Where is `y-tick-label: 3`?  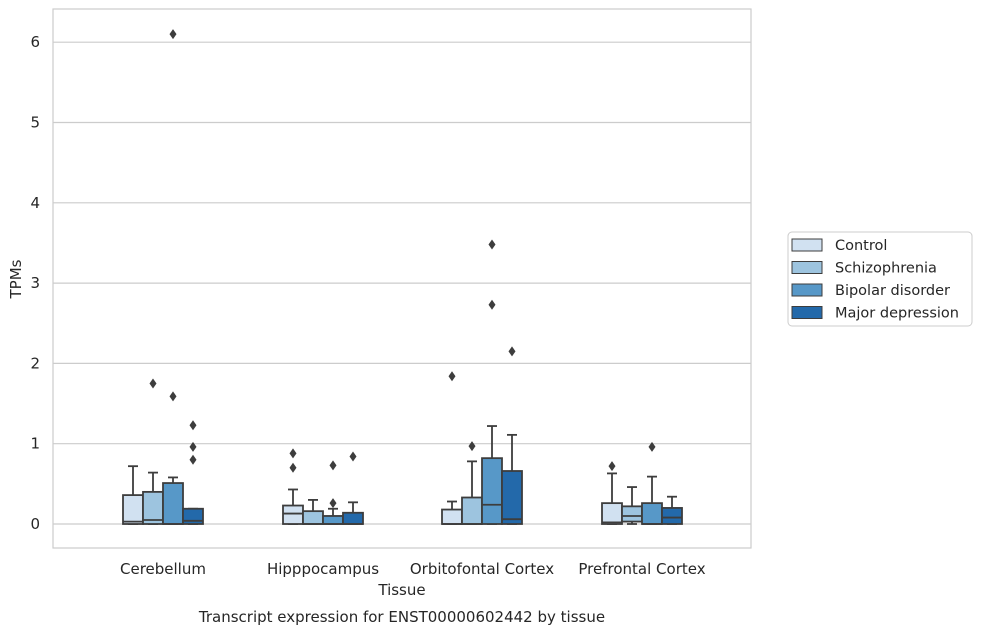 y-tick-label: 3 is located at coordinates (35, 283).